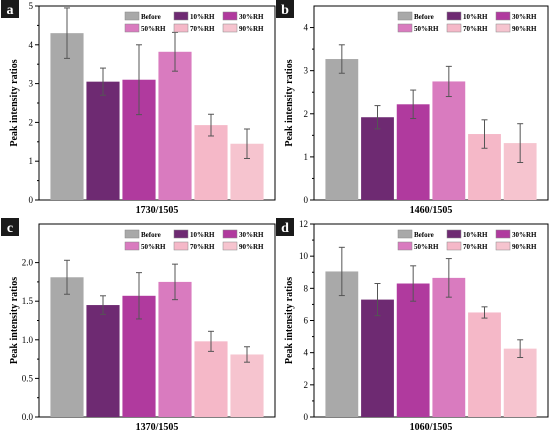 This screenshot has width=550, height=433. I want to click on panel-letter: d, so click(285, 228).